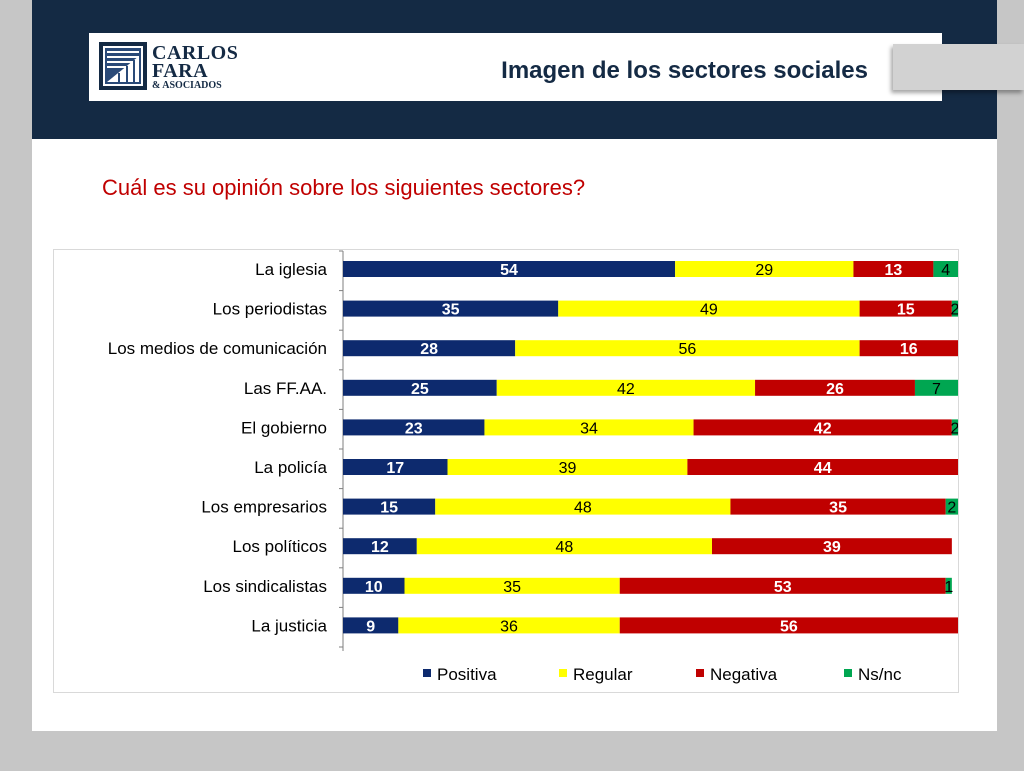 The width and height of the screenshot is (1024, 771). What do you see at coordinates (284, 427) in the screenshot?
I see `category-label: El gobierno` at bounding box center [284, 427].